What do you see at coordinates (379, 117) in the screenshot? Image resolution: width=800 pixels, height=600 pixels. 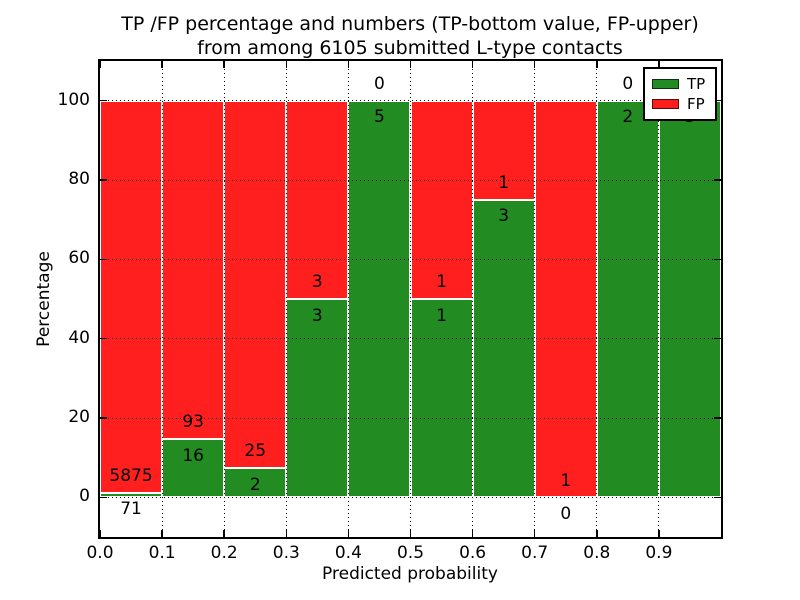 I see `bar-count-label-tp: 5` at bounding box center [379, 117].